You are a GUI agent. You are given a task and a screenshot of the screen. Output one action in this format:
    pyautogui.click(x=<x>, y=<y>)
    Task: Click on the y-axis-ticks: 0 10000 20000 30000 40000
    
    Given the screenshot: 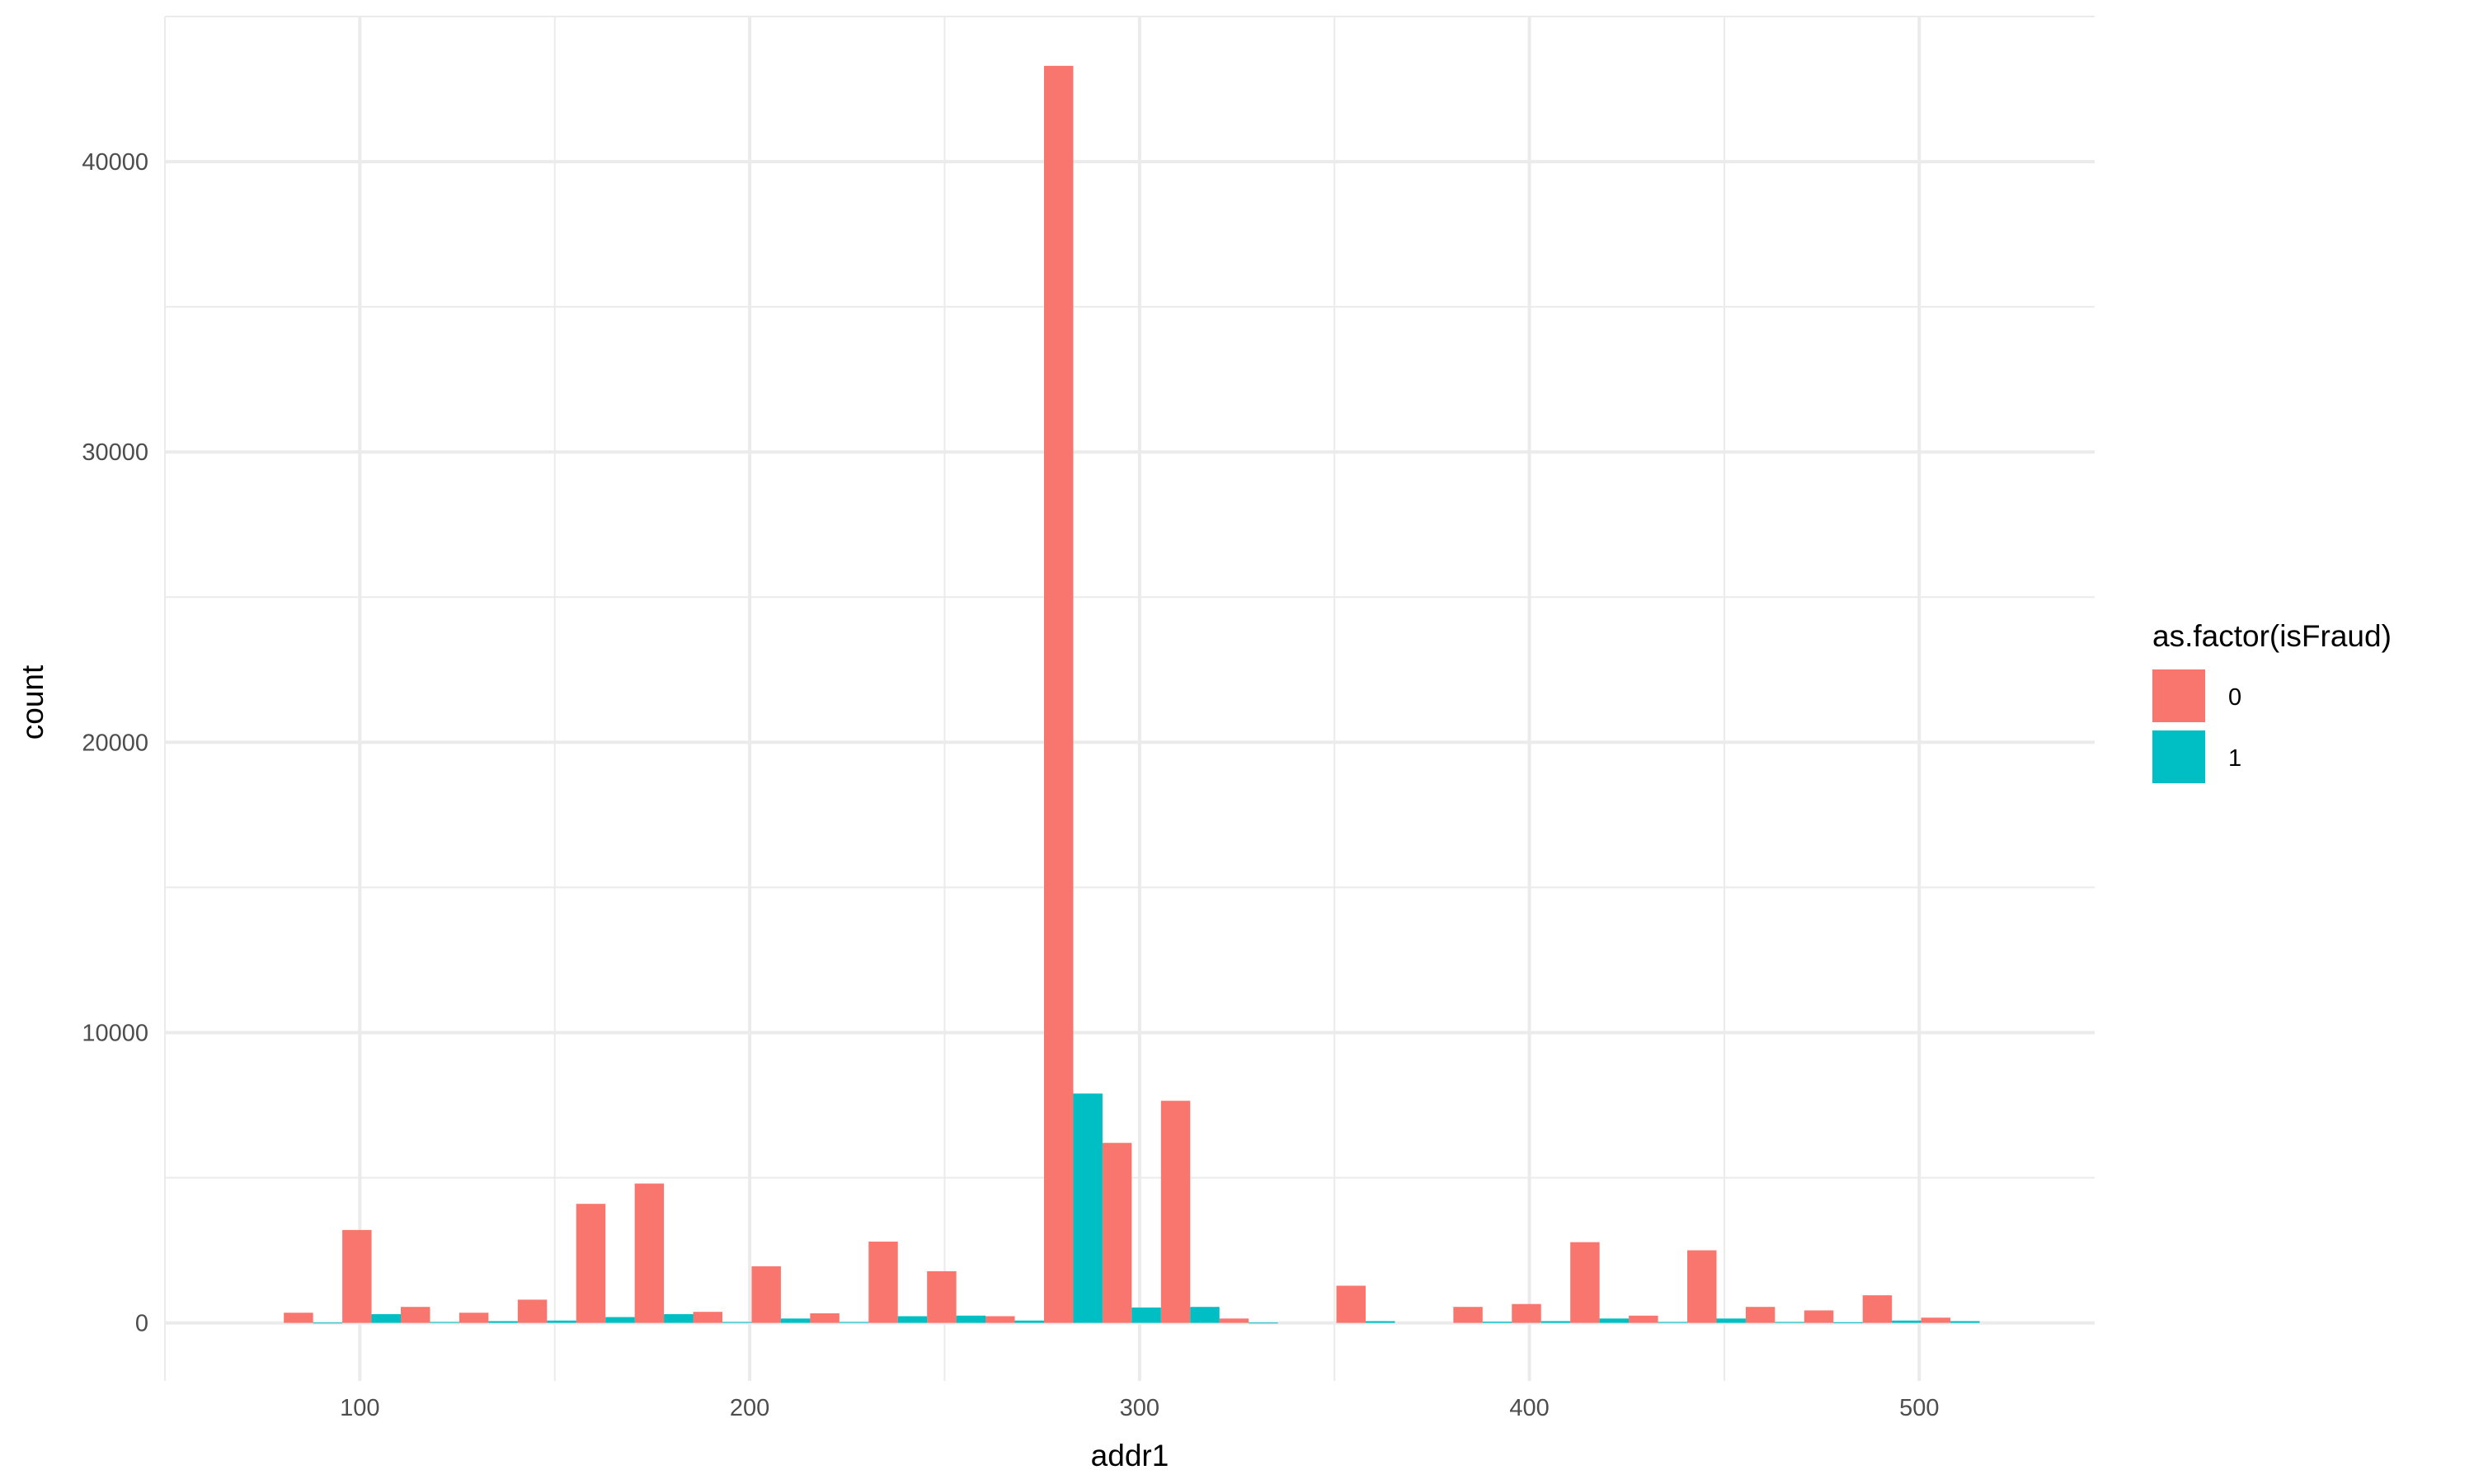 What is the action you would take?
    pyautogui.click(x=115, y=743)
    